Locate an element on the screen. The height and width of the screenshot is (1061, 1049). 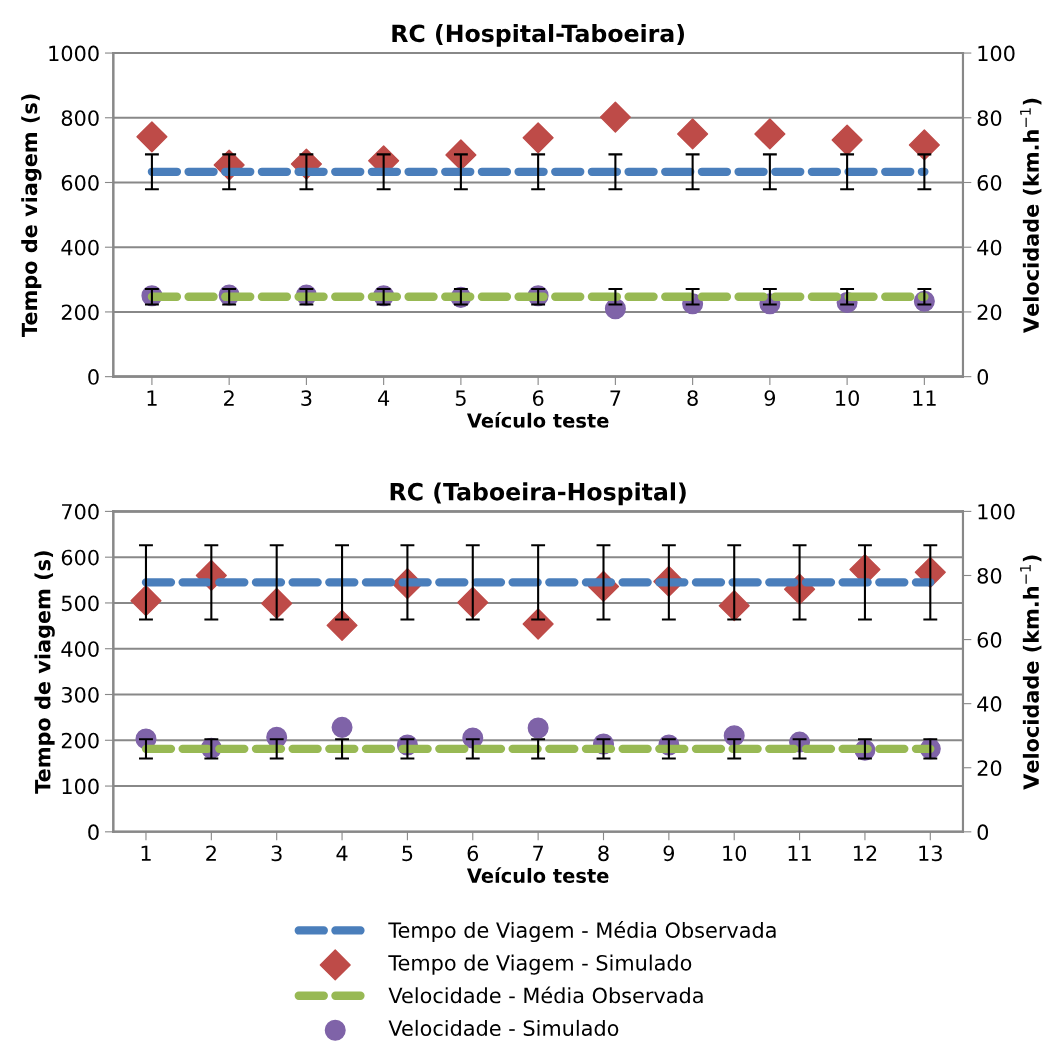
legend-label: Tempo de Viagem - Média Observada is located at coordinates (582, 932).